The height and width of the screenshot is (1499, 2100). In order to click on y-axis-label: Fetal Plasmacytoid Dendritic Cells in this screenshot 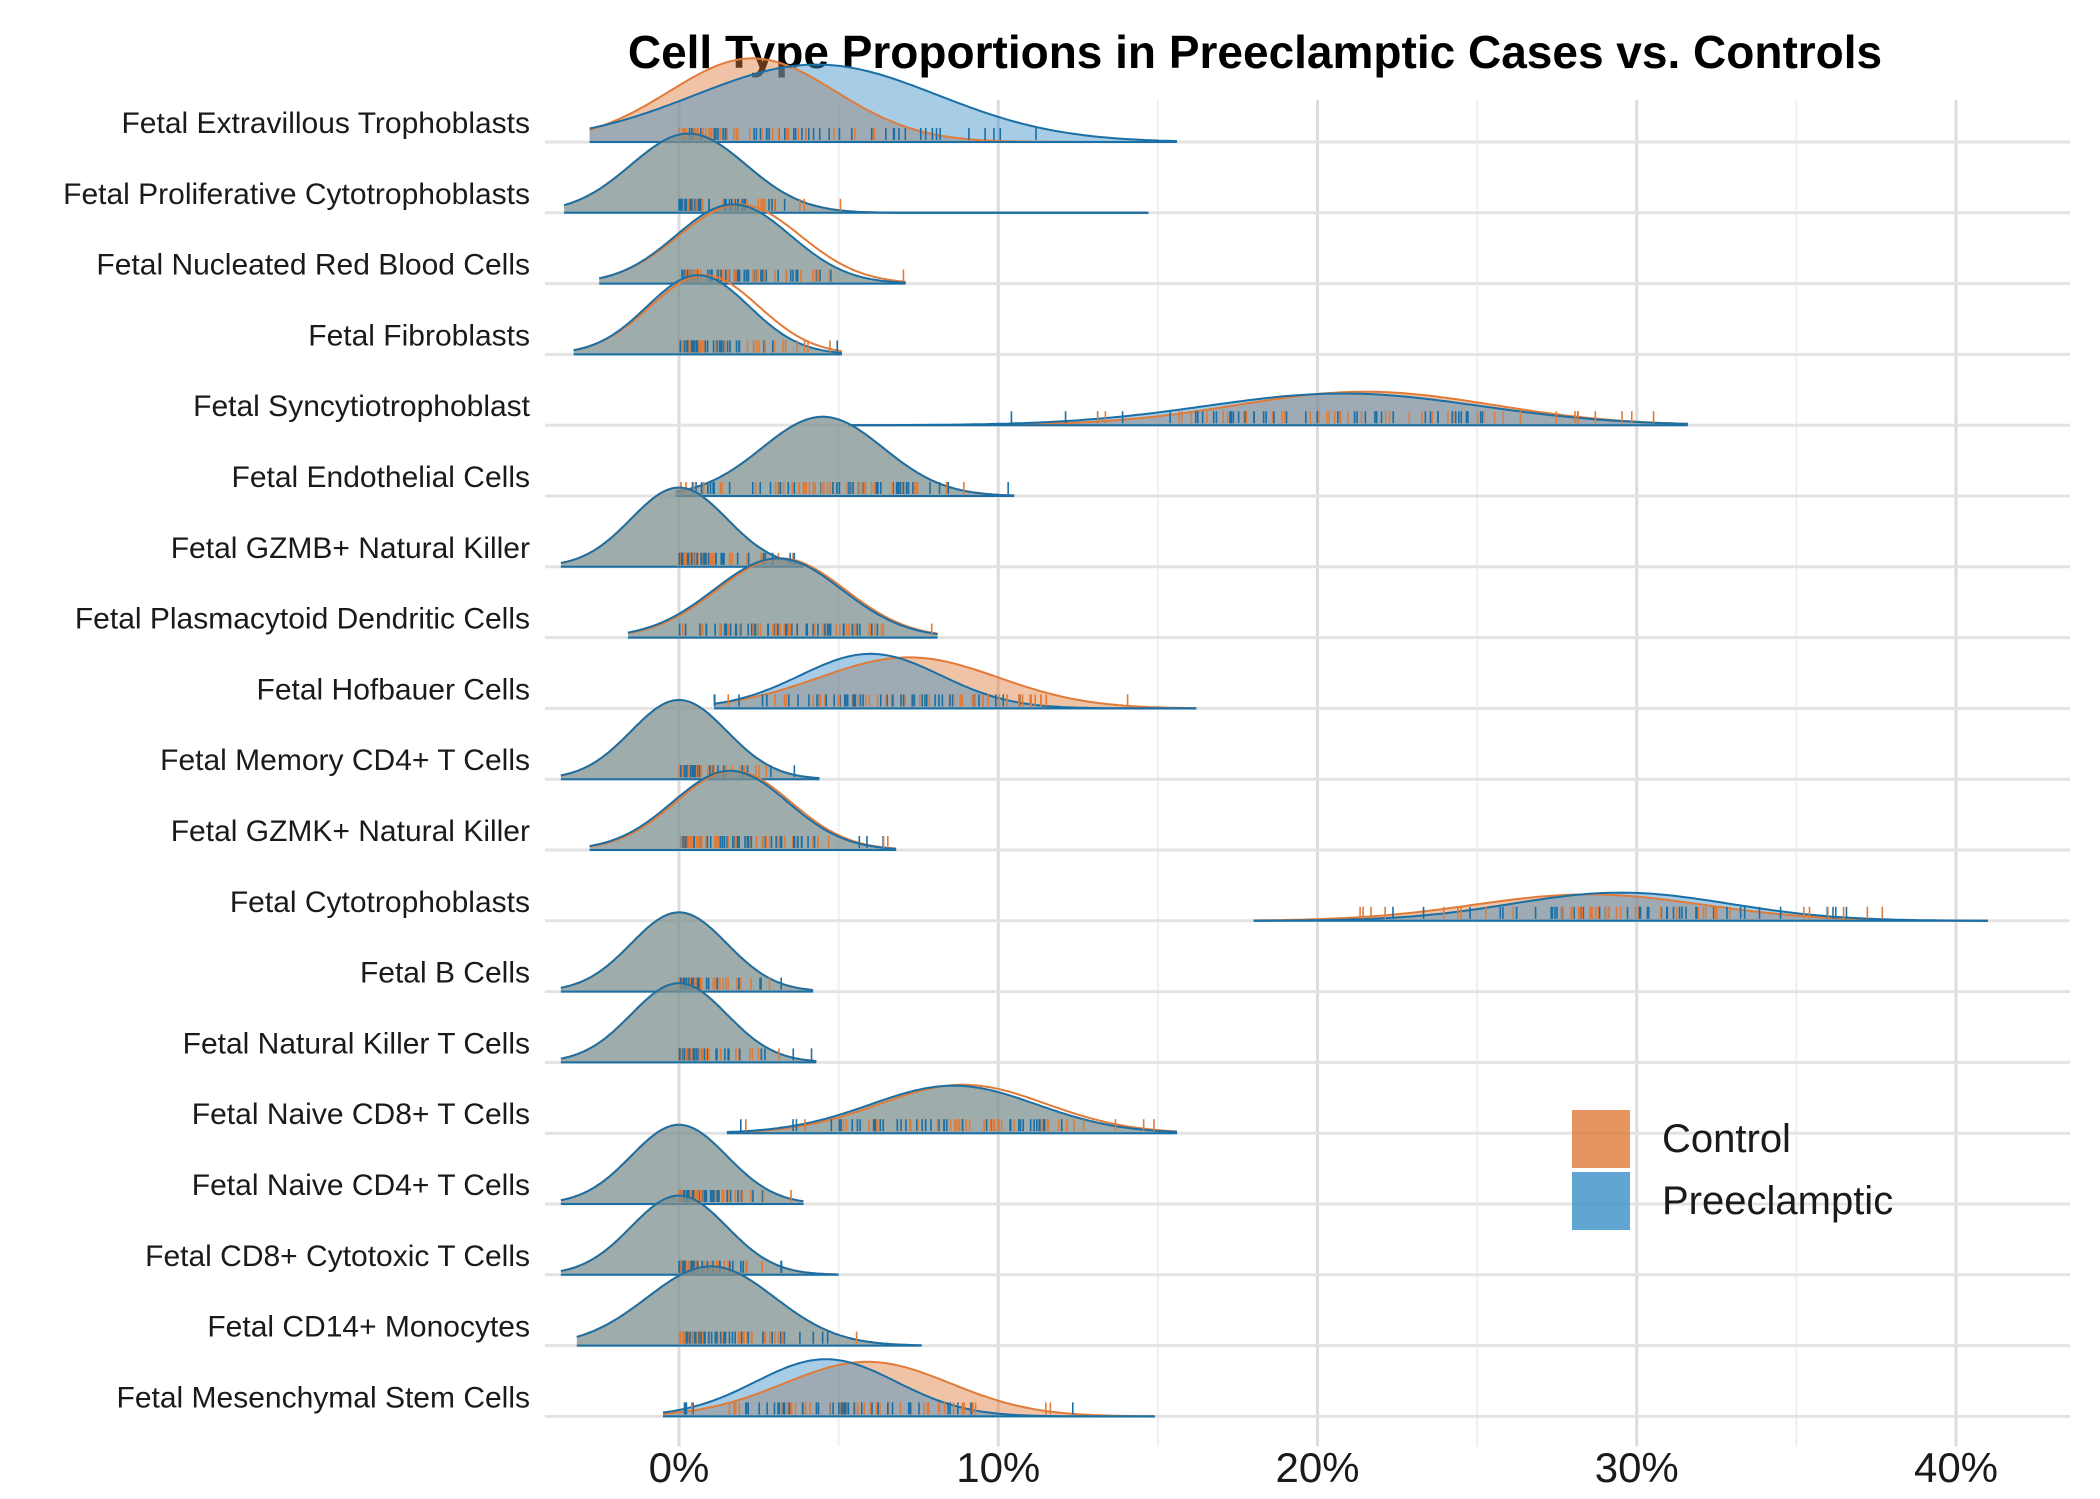, I will do `click(302, 619)`.